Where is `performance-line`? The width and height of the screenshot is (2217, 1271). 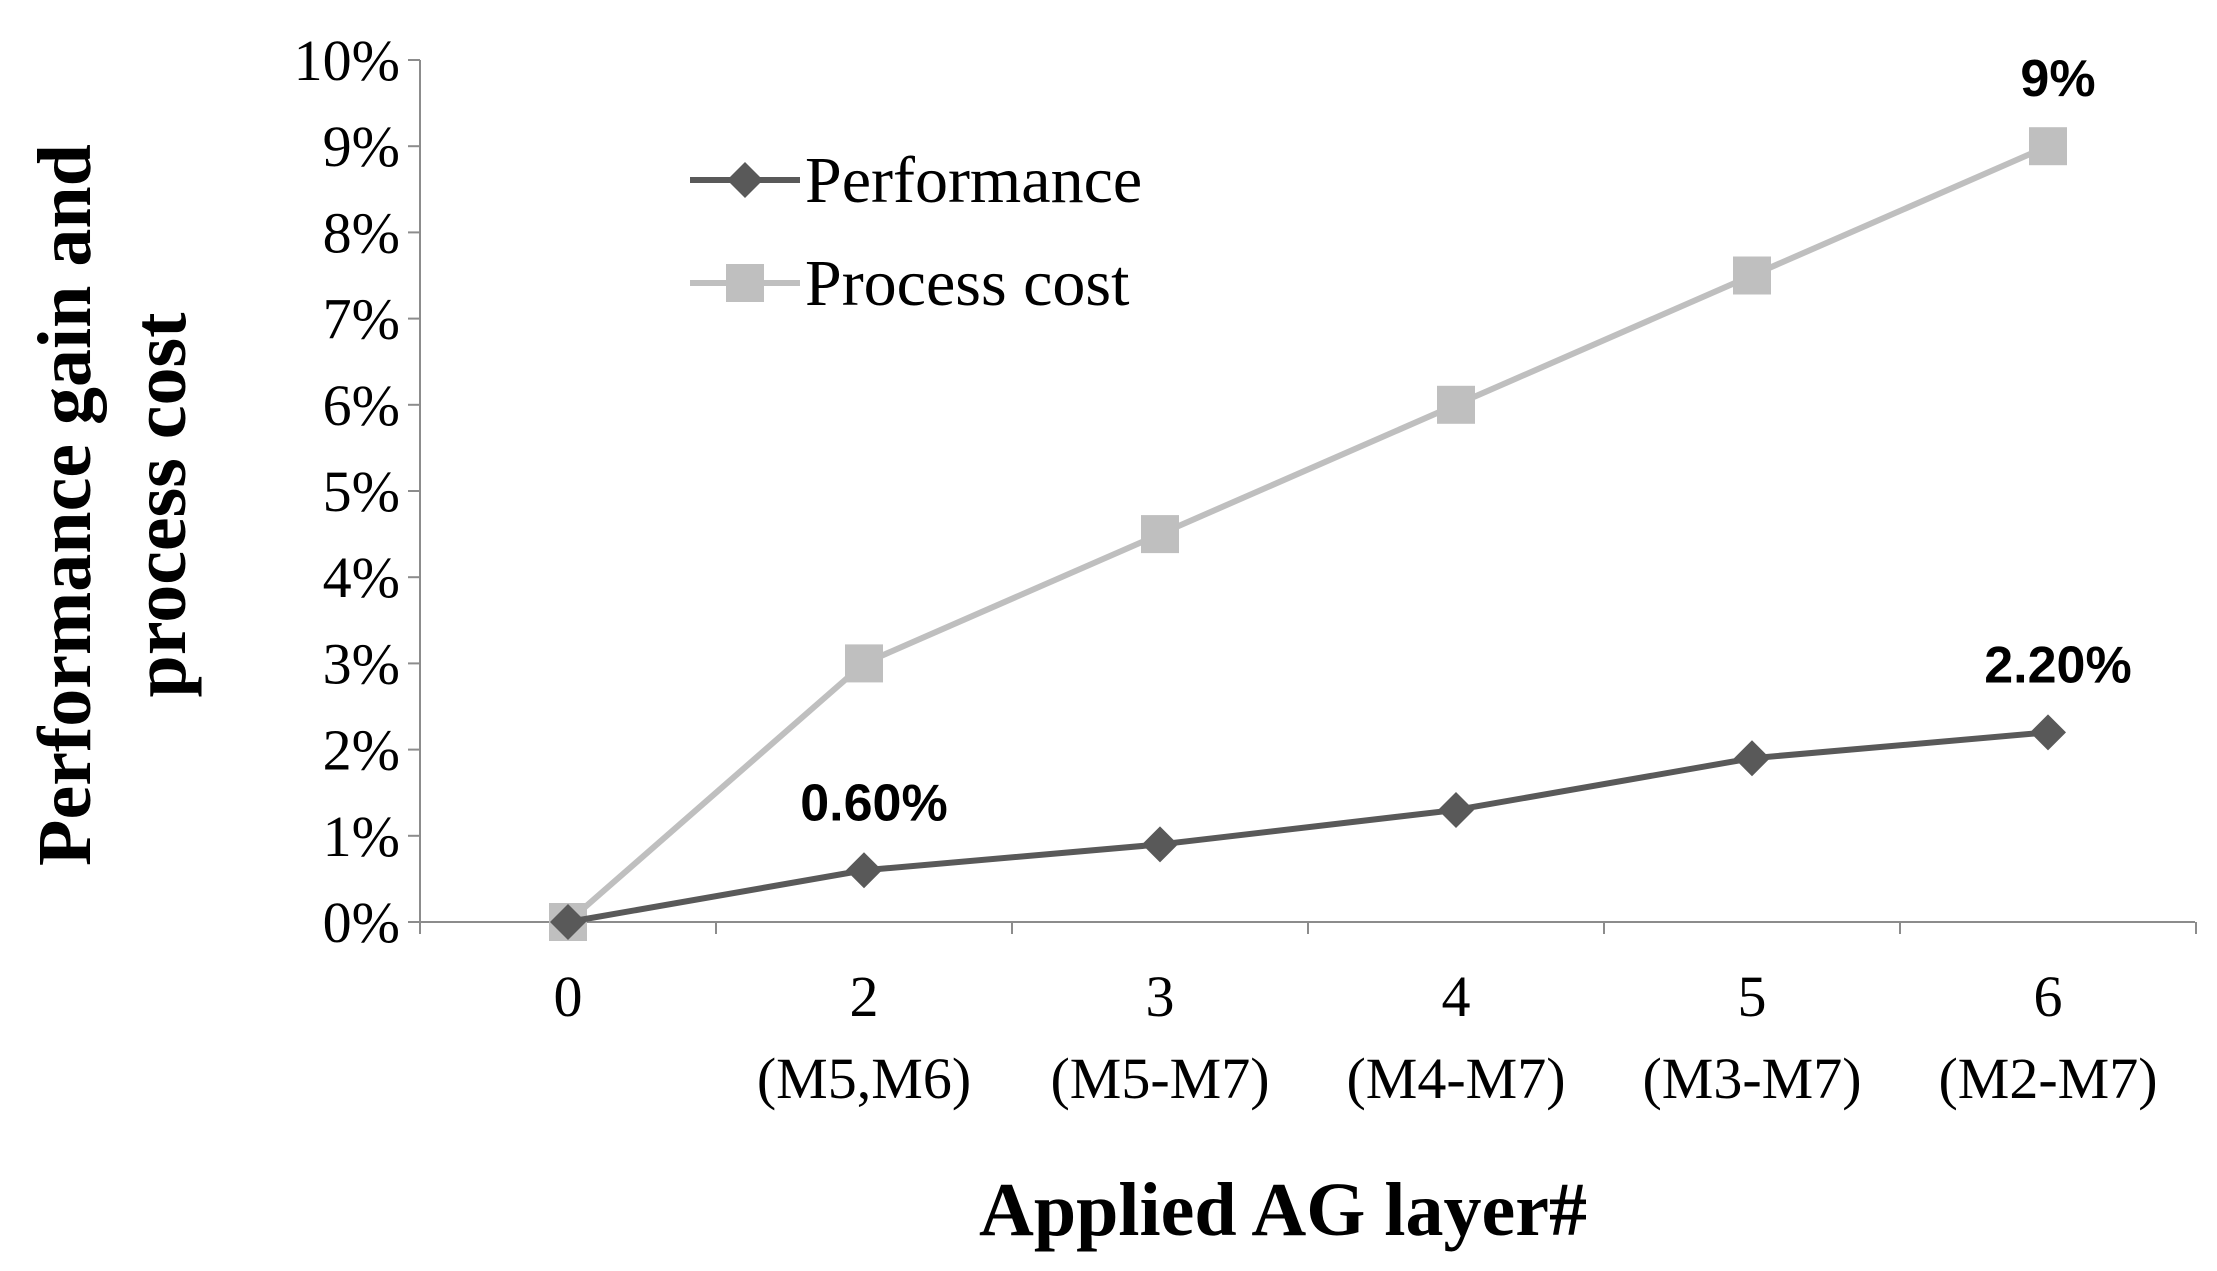 performance-line is located at coordinates (1308, 827).